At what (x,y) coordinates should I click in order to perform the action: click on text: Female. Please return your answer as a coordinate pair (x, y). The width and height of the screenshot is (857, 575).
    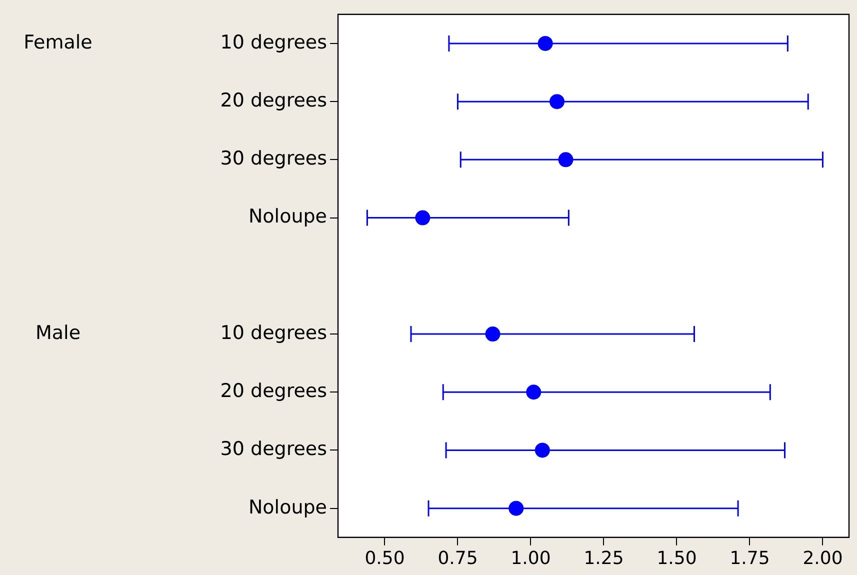
    Looking at the image, I should click on (58, 42).